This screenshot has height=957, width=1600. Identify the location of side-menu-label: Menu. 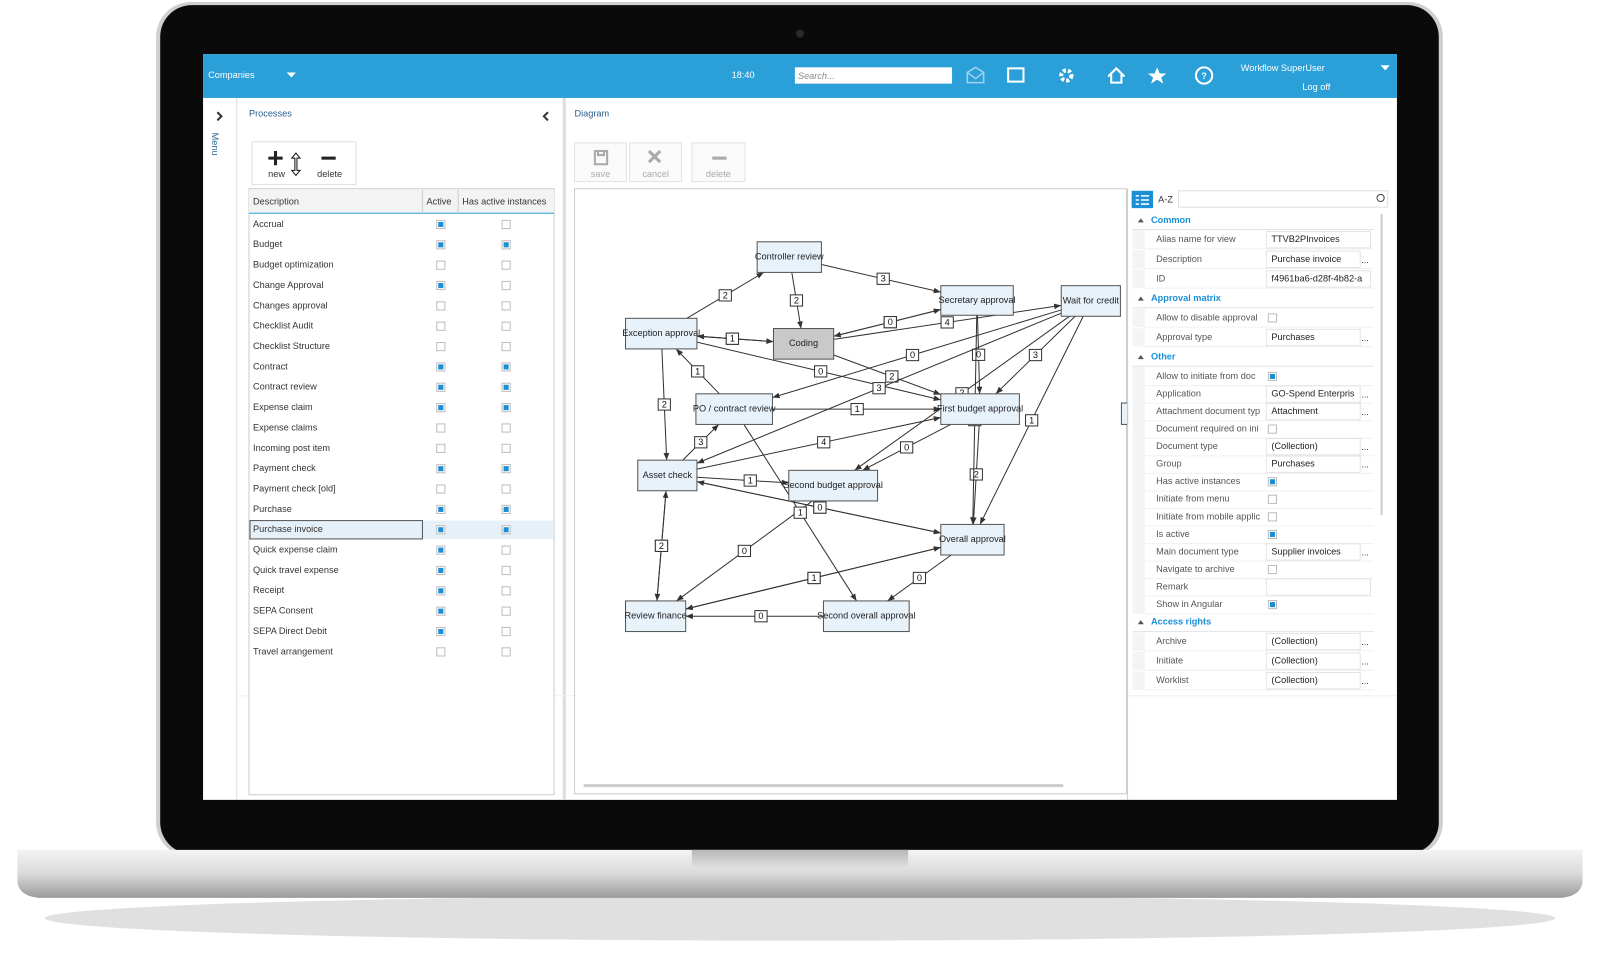
(215, 144).